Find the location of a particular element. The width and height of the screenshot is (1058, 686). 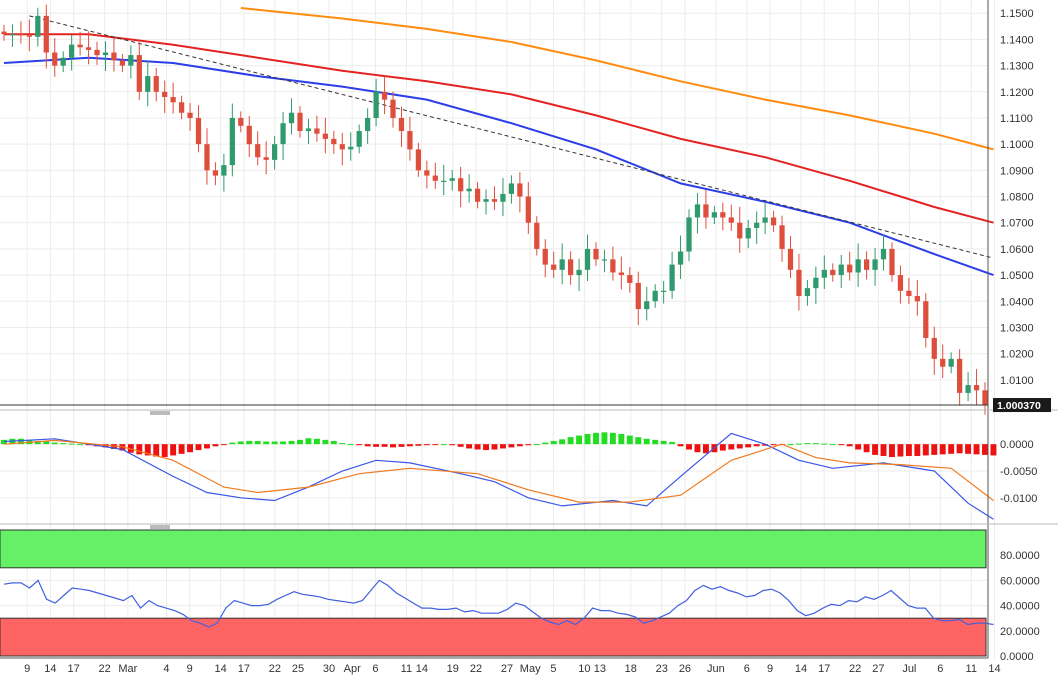

macd-pane is located at coordinates (494, 469).